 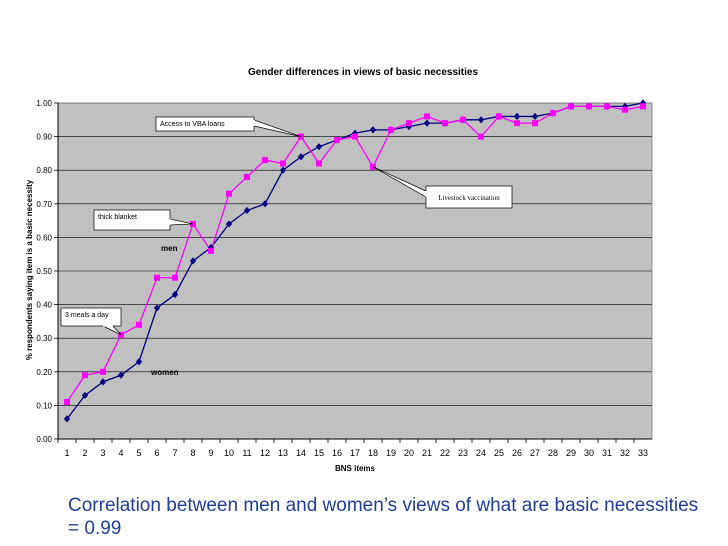 I want to click on x-tick-label: 32, so click(x=625, y=453).